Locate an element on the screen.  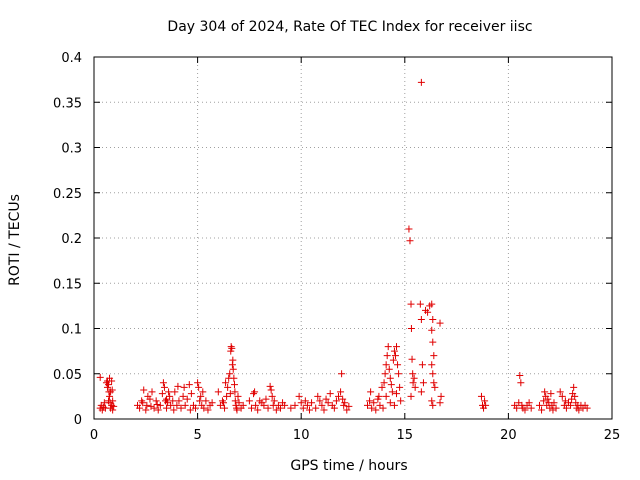
x-tick-label: 10 is located at coordinates (301, 435).